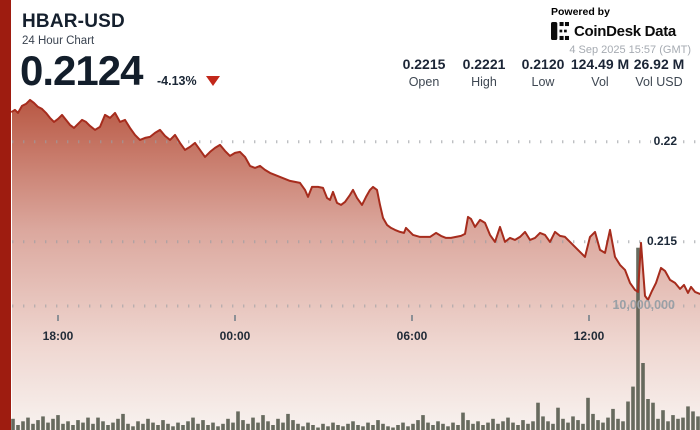  I want to click on x-axis-tick-00:00, so click(235, 318).